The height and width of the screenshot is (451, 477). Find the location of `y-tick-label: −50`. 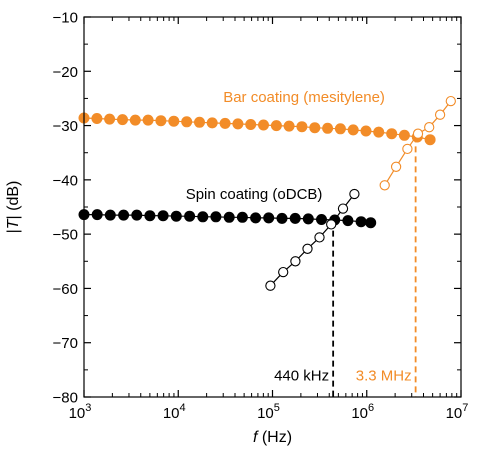

y-tick-label: −50 is located at coordinates (65, 235).